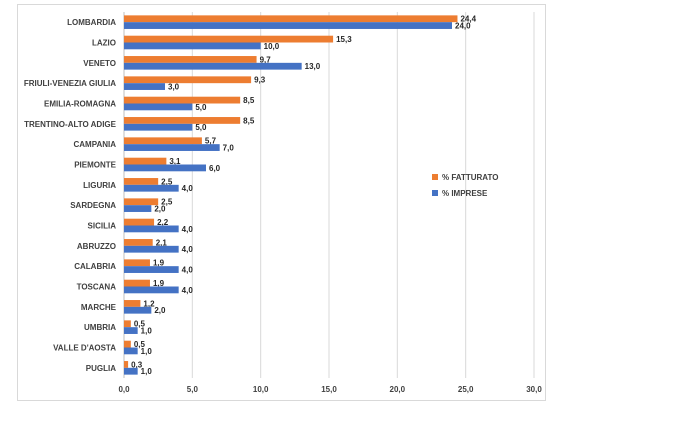  I want to click on category-label: VALLE D'AOSTA, so click(84, 348).